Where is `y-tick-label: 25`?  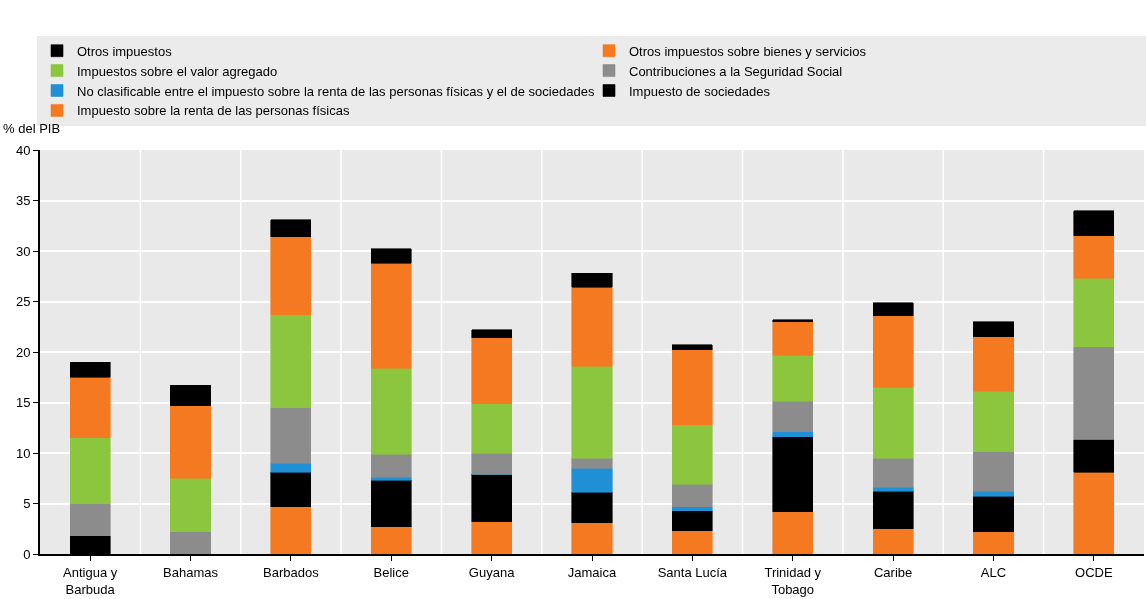 y-tick-label: 25 is located at coordinates (23, 302).